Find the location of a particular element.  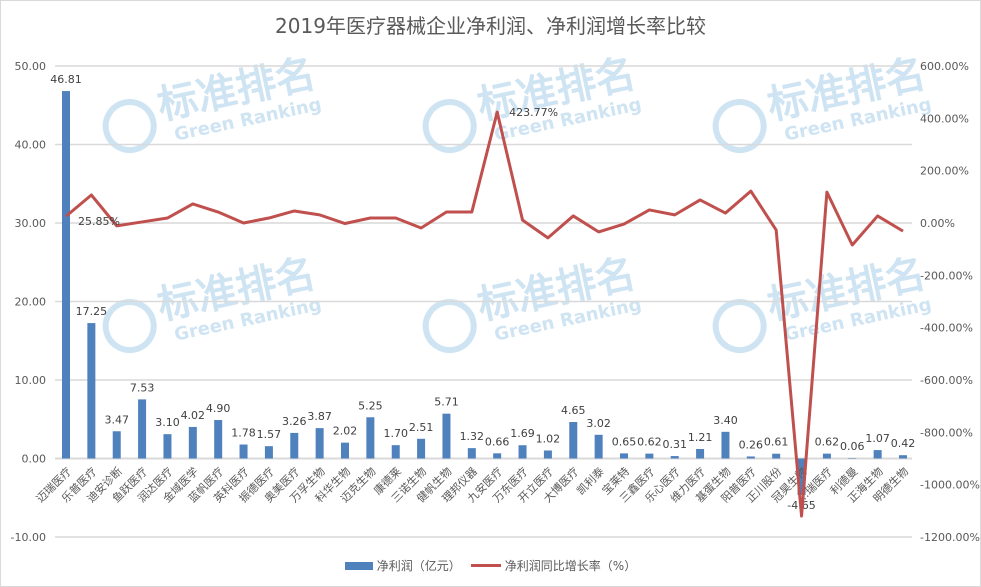

bar-value-label: 1.70 is located at coordinates (395, 433).